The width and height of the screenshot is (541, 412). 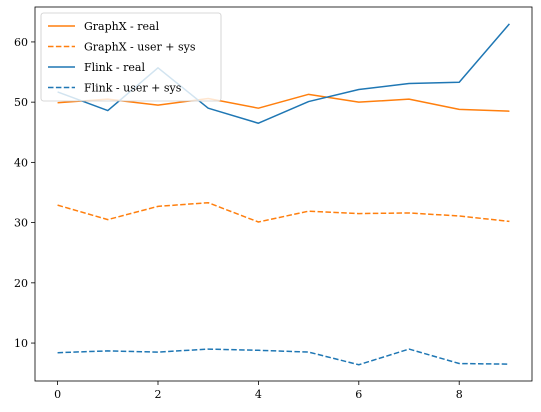 What do you see at coordinates (133, 88) in the screenshot?
I see `legend-label-4: Flink - user + sys` at bounding box center [133, 88].